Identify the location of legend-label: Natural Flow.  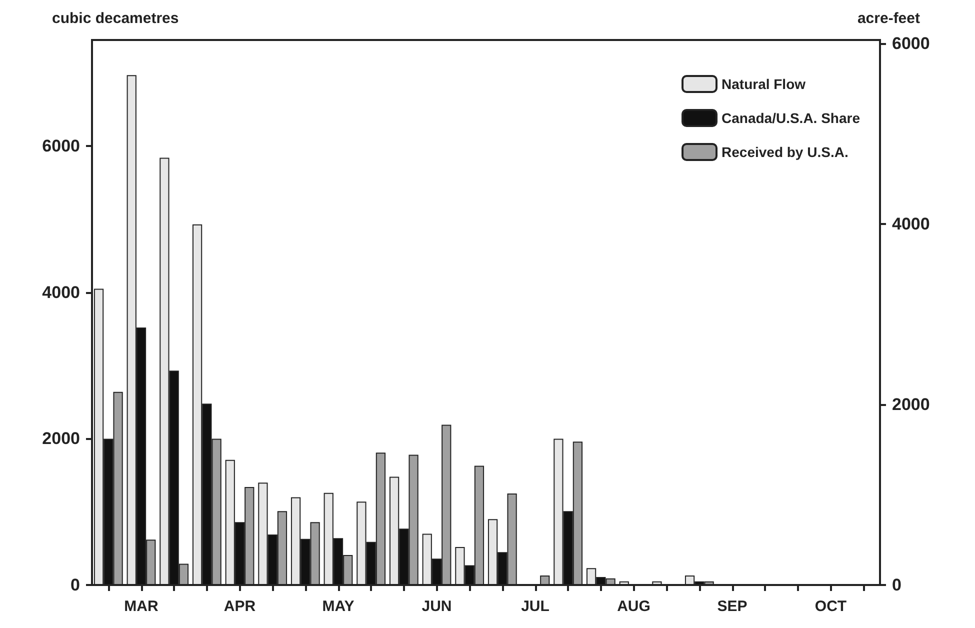
(764, 84).